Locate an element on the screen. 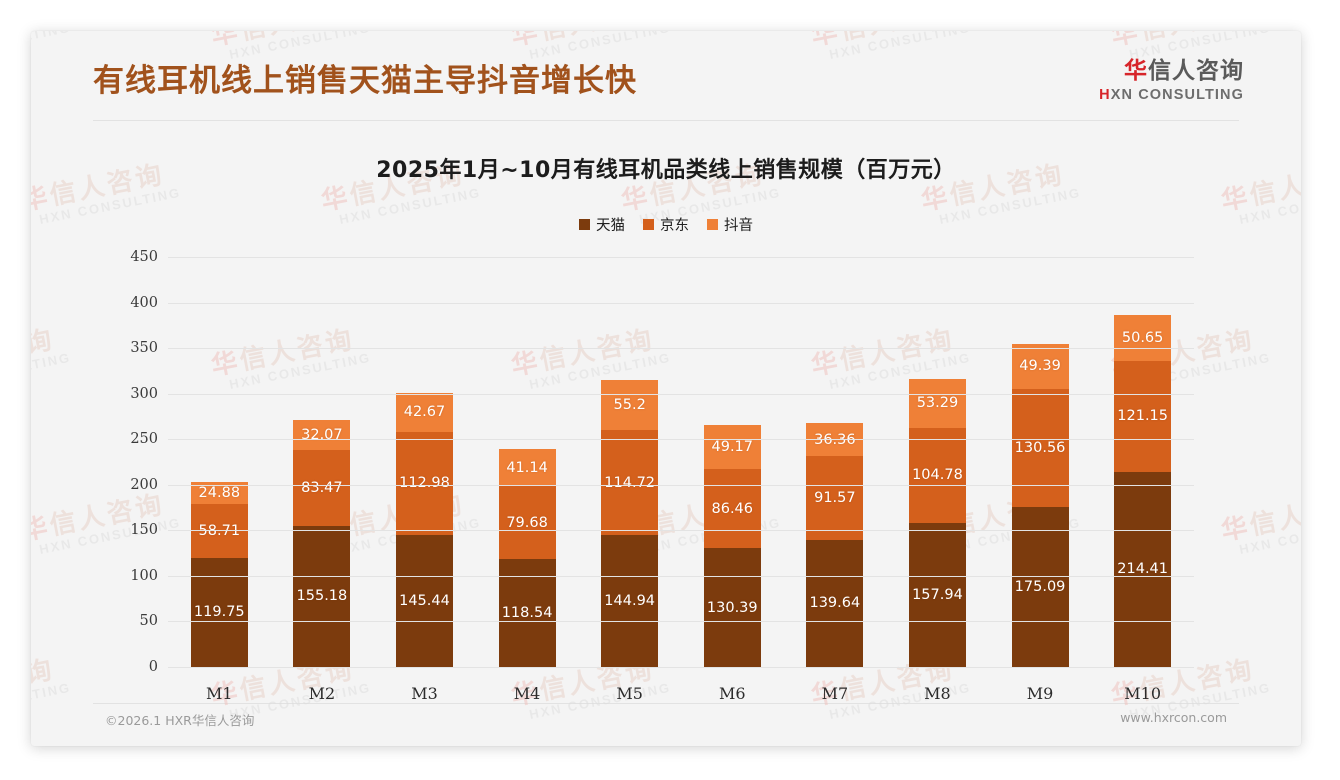 The width and height of the screenshot is (1340, 780). y-axis-tick-label: 250 is located at coordinates (144, 439).